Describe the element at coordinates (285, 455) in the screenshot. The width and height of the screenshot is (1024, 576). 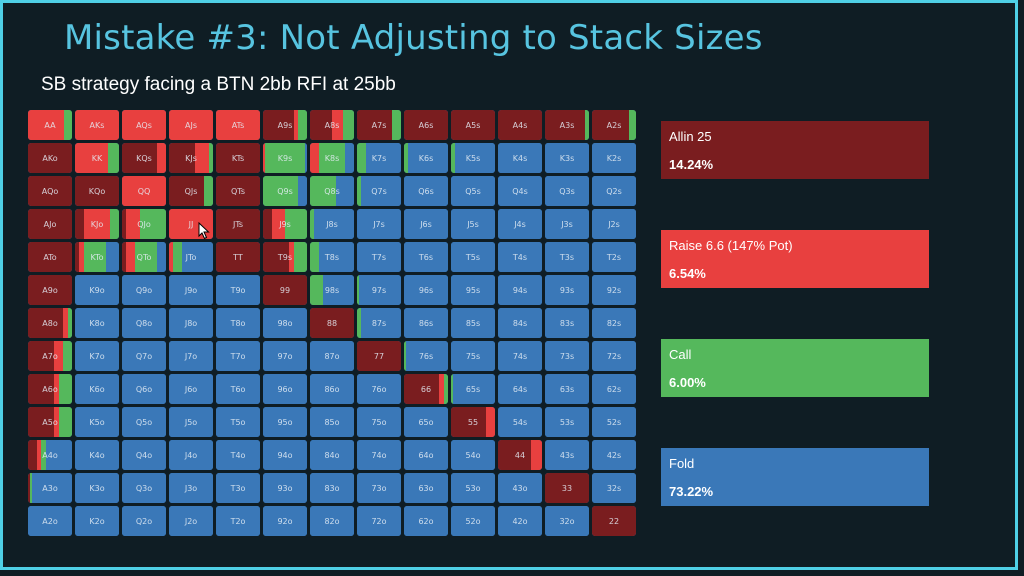
I see `hand-cell: 94o` at that location.